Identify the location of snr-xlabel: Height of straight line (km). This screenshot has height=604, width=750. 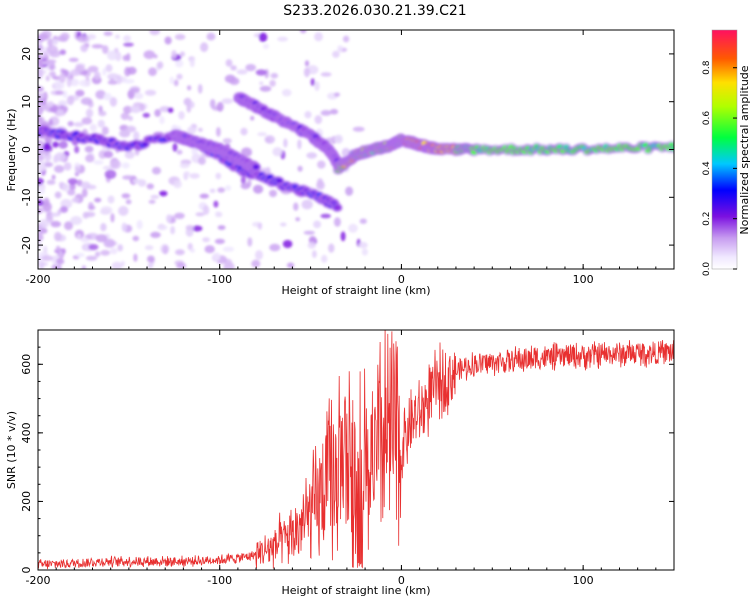
(355, 590).